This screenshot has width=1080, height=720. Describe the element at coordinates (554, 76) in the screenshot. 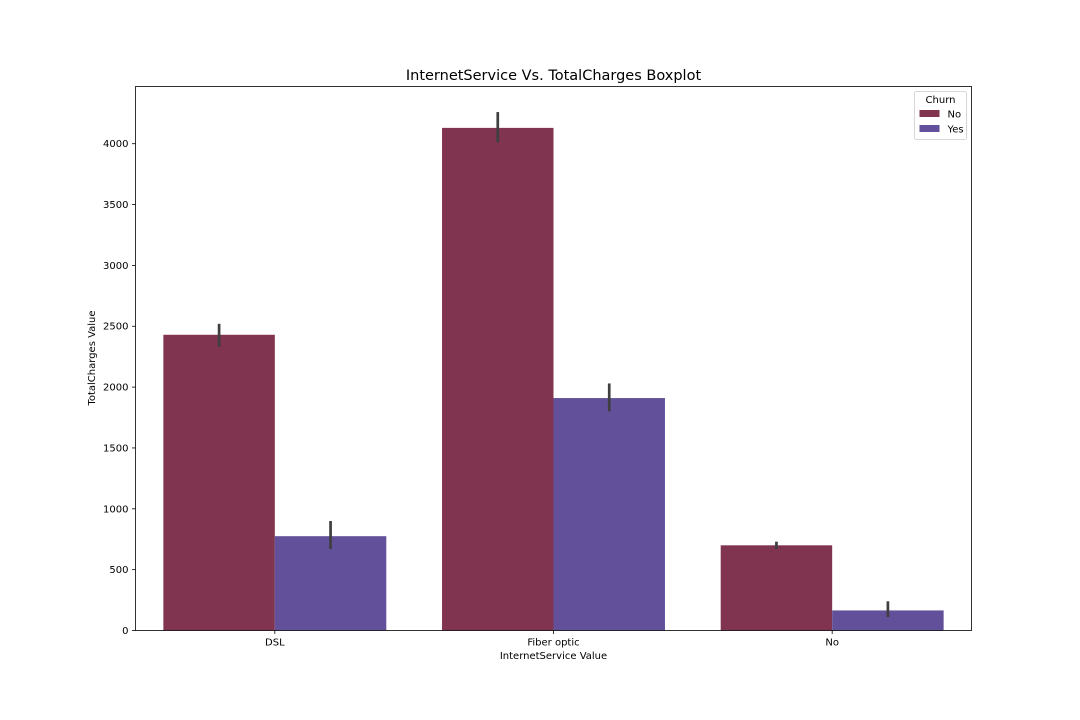

I see `chart-title: InternetService Vs. TotalCharges Boxplot` at that location.